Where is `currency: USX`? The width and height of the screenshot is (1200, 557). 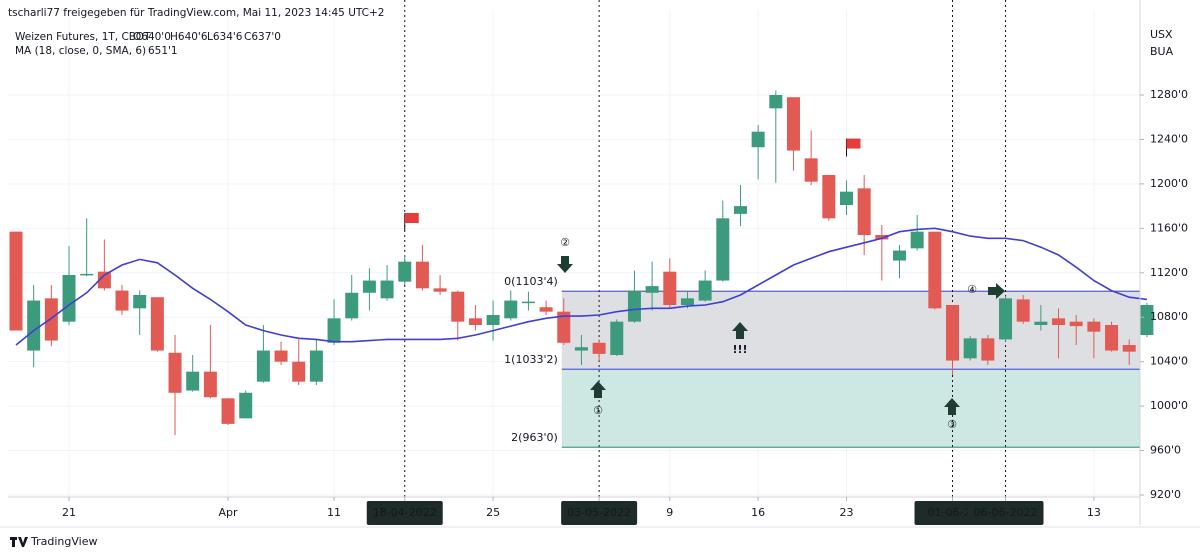
currency: USX is located at coordinates (1161, 34).